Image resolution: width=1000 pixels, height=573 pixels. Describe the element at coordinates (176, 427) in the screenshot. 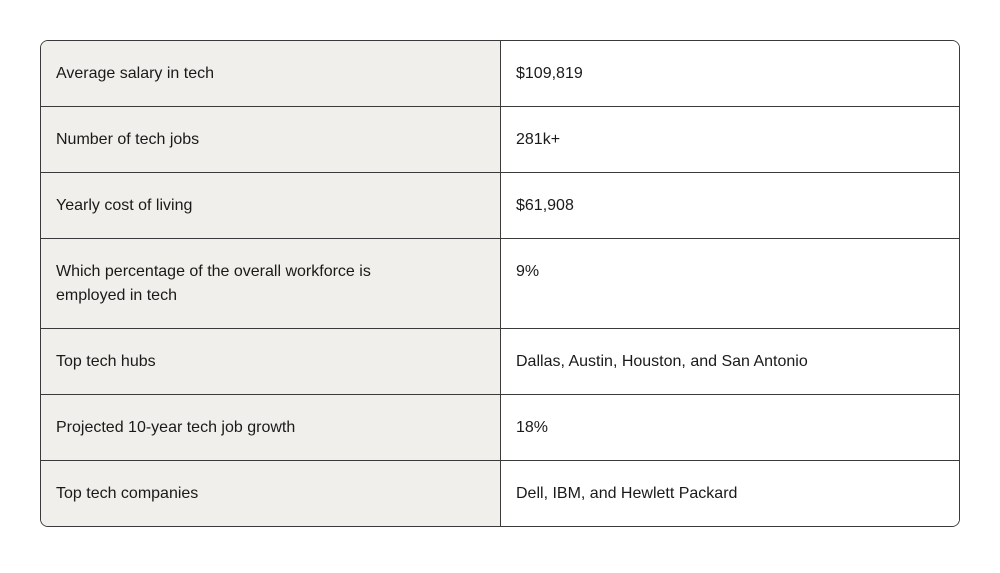

I see `label-text: Projected 10-year tech job growth` at that location.